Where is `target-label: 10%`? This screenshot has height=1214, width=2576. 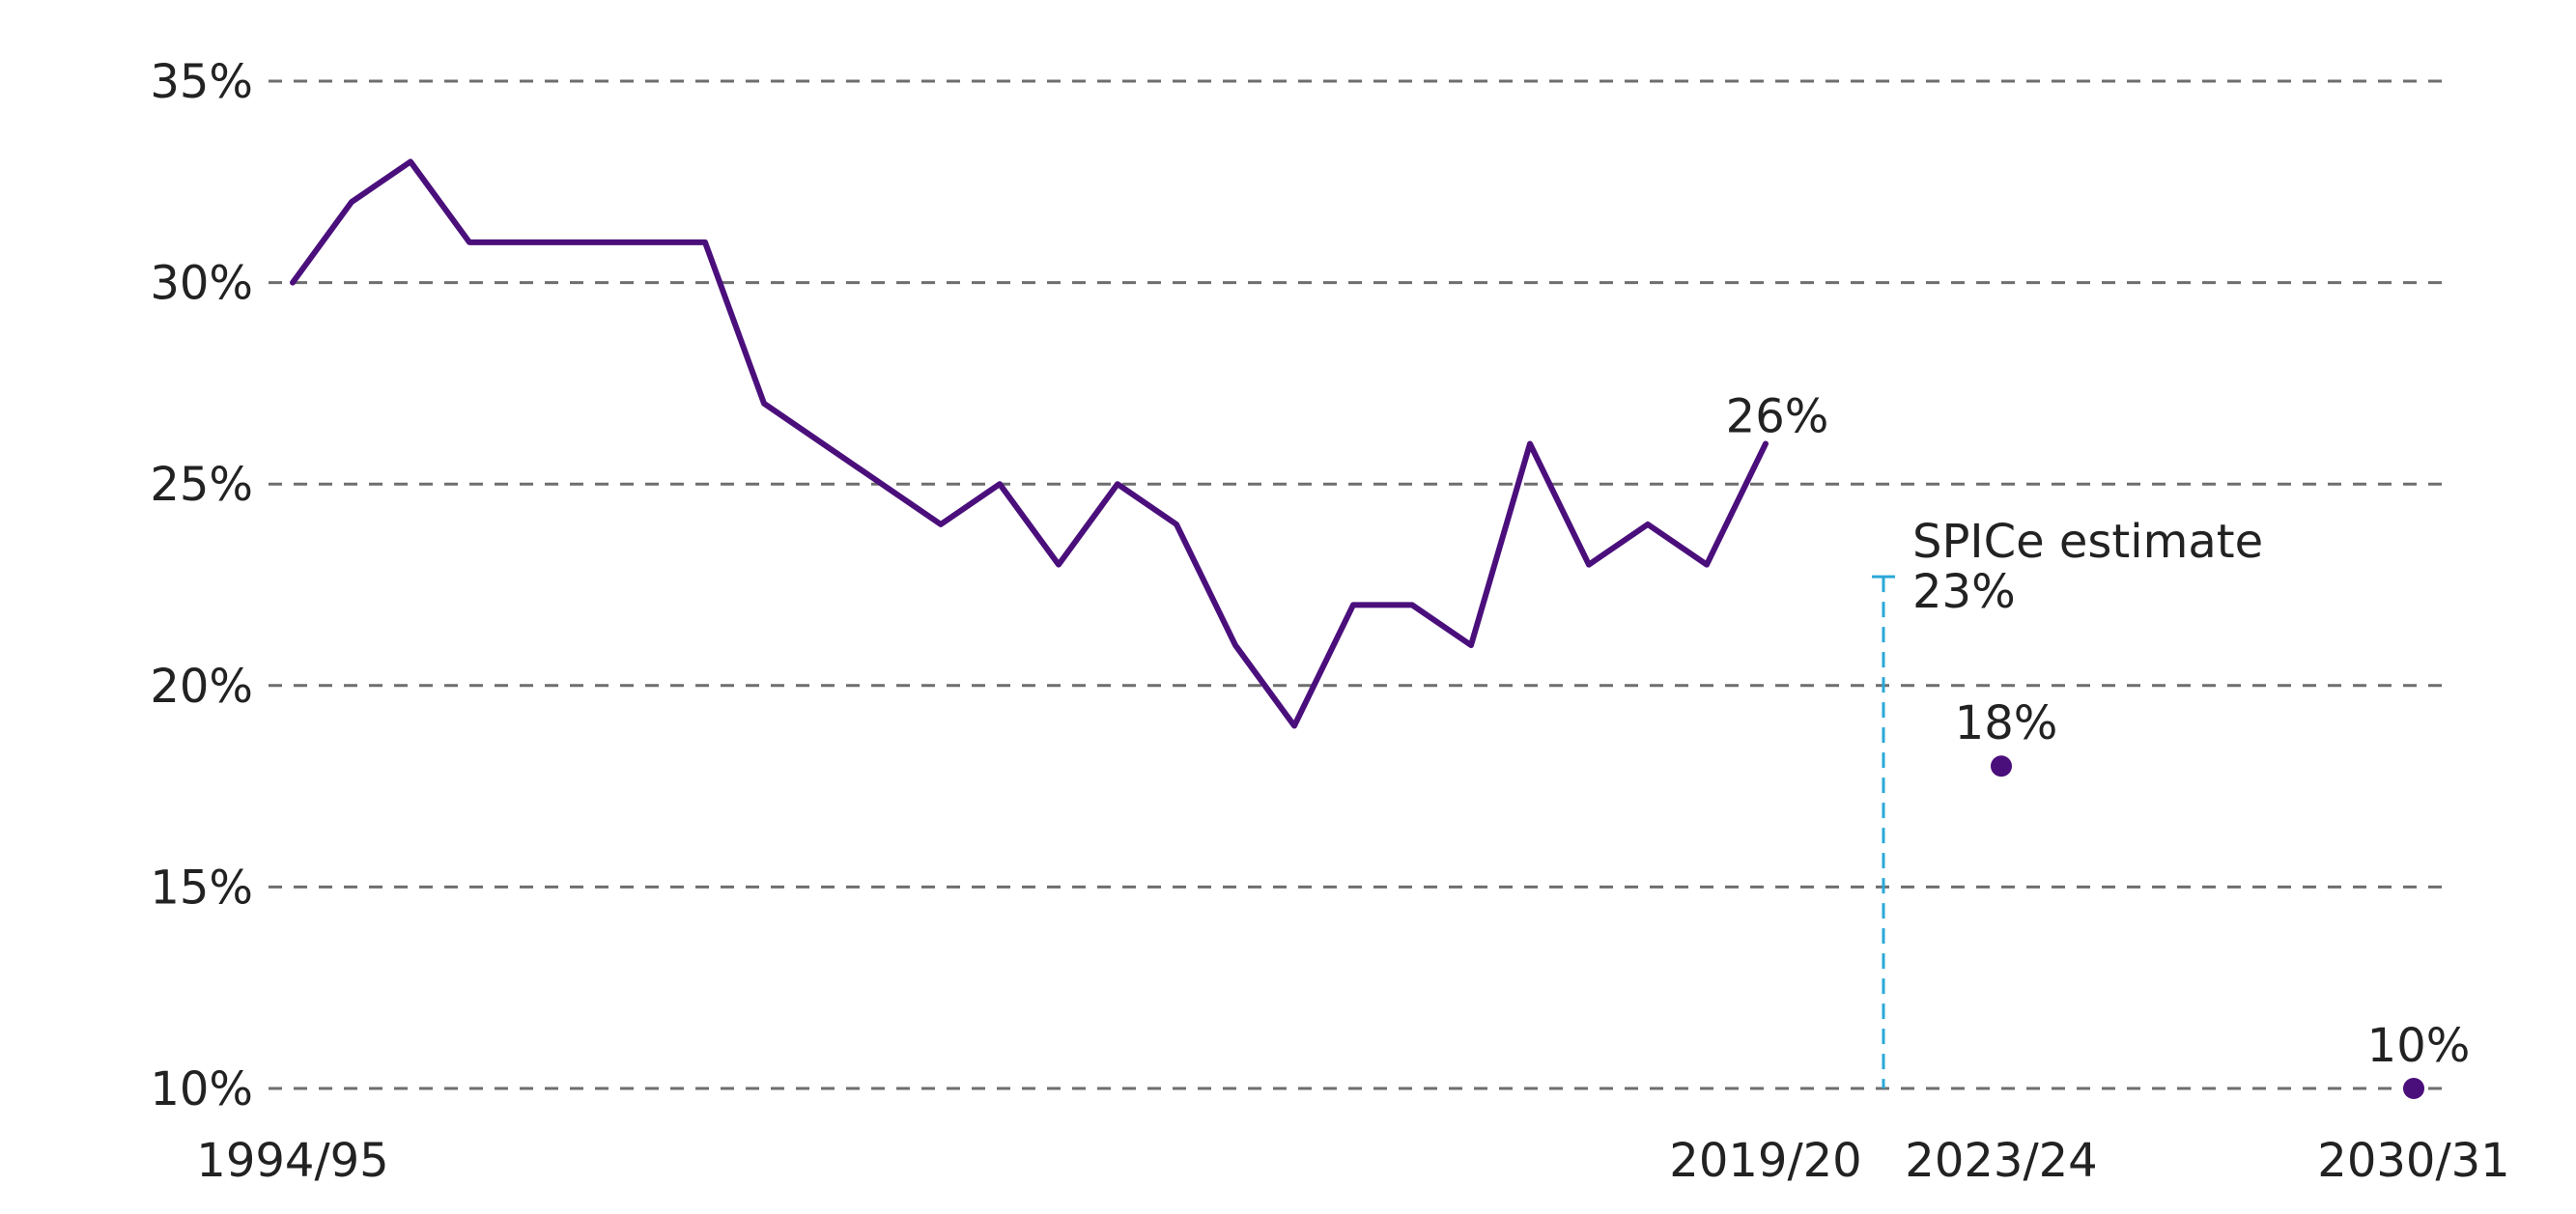 target-label: 10% is located at coordinates (2419, 1046).